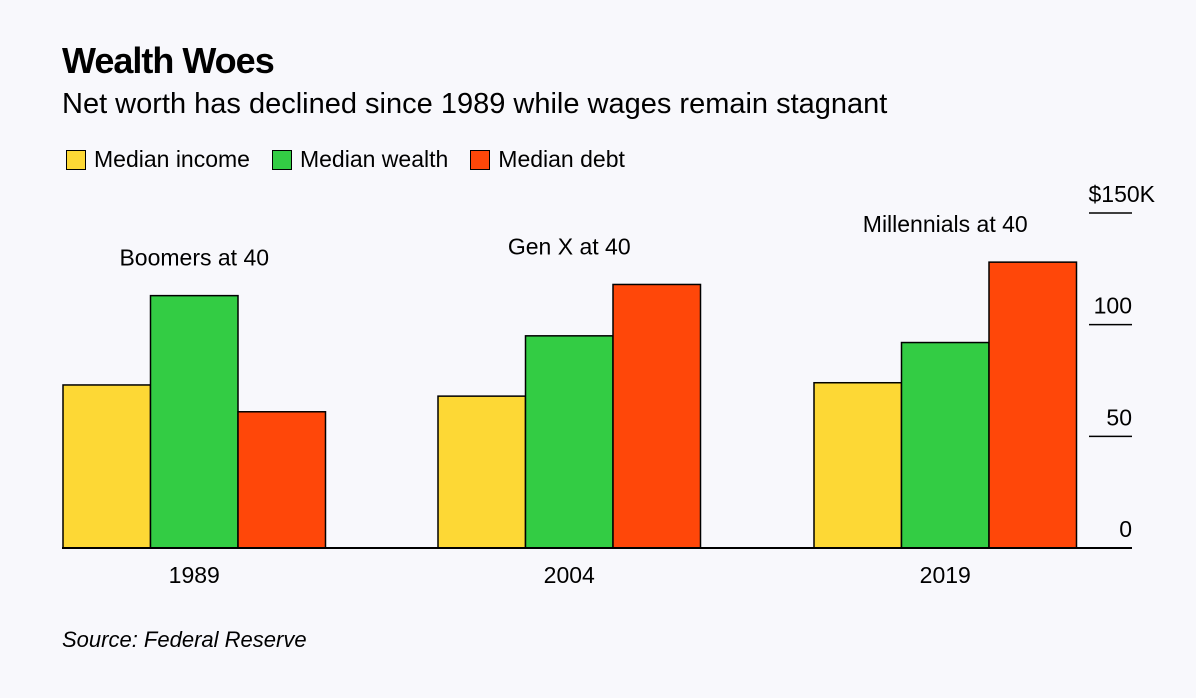  I want to click on bar-2004-median-wealth, so click(569, 442).